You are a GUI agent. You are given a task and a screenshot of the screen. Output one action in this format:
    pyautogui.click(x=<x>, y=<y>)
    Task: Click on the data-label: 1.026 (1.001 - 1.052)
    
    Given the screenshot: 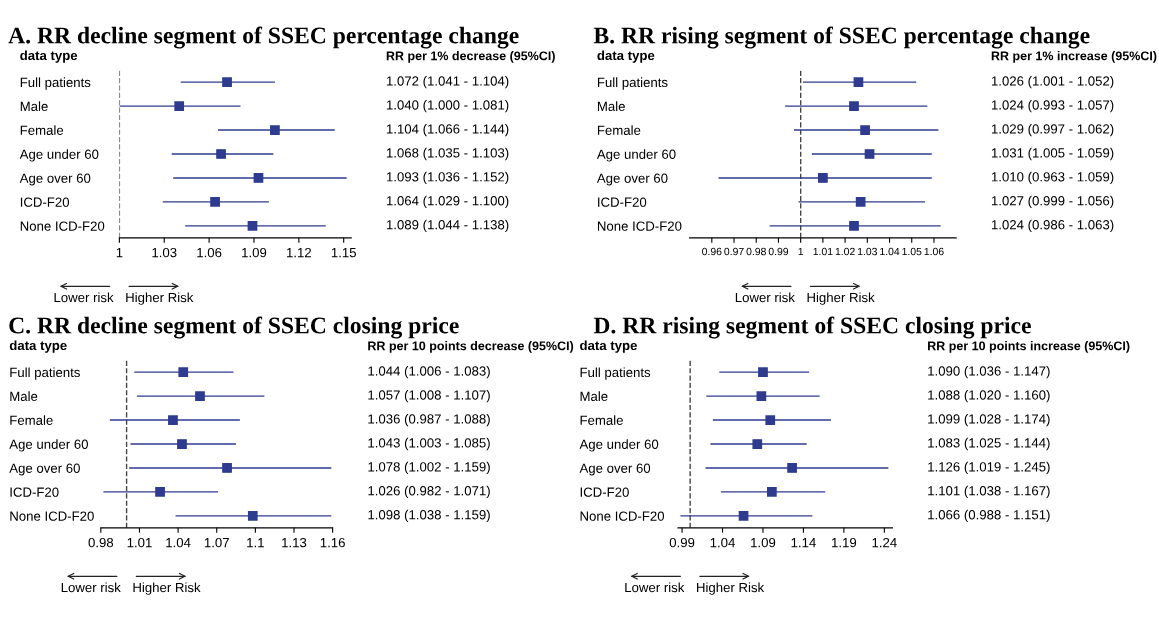 What is the action you would take?
    pyautogui.click(x=1052, y=82)
    